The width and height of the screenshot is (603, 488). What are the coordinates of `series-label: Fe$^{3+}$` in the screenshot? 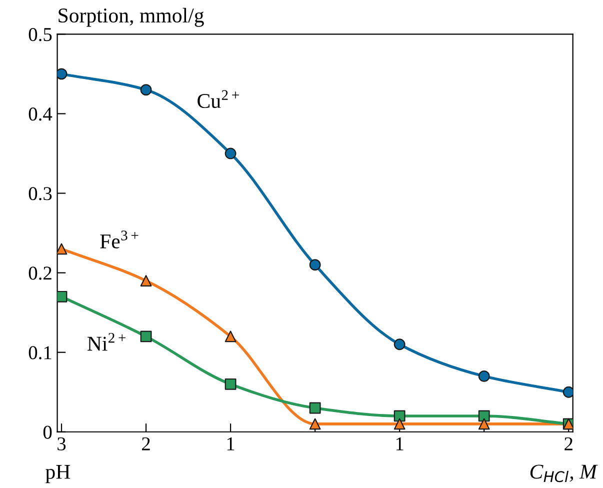 It's located at (119, 239).